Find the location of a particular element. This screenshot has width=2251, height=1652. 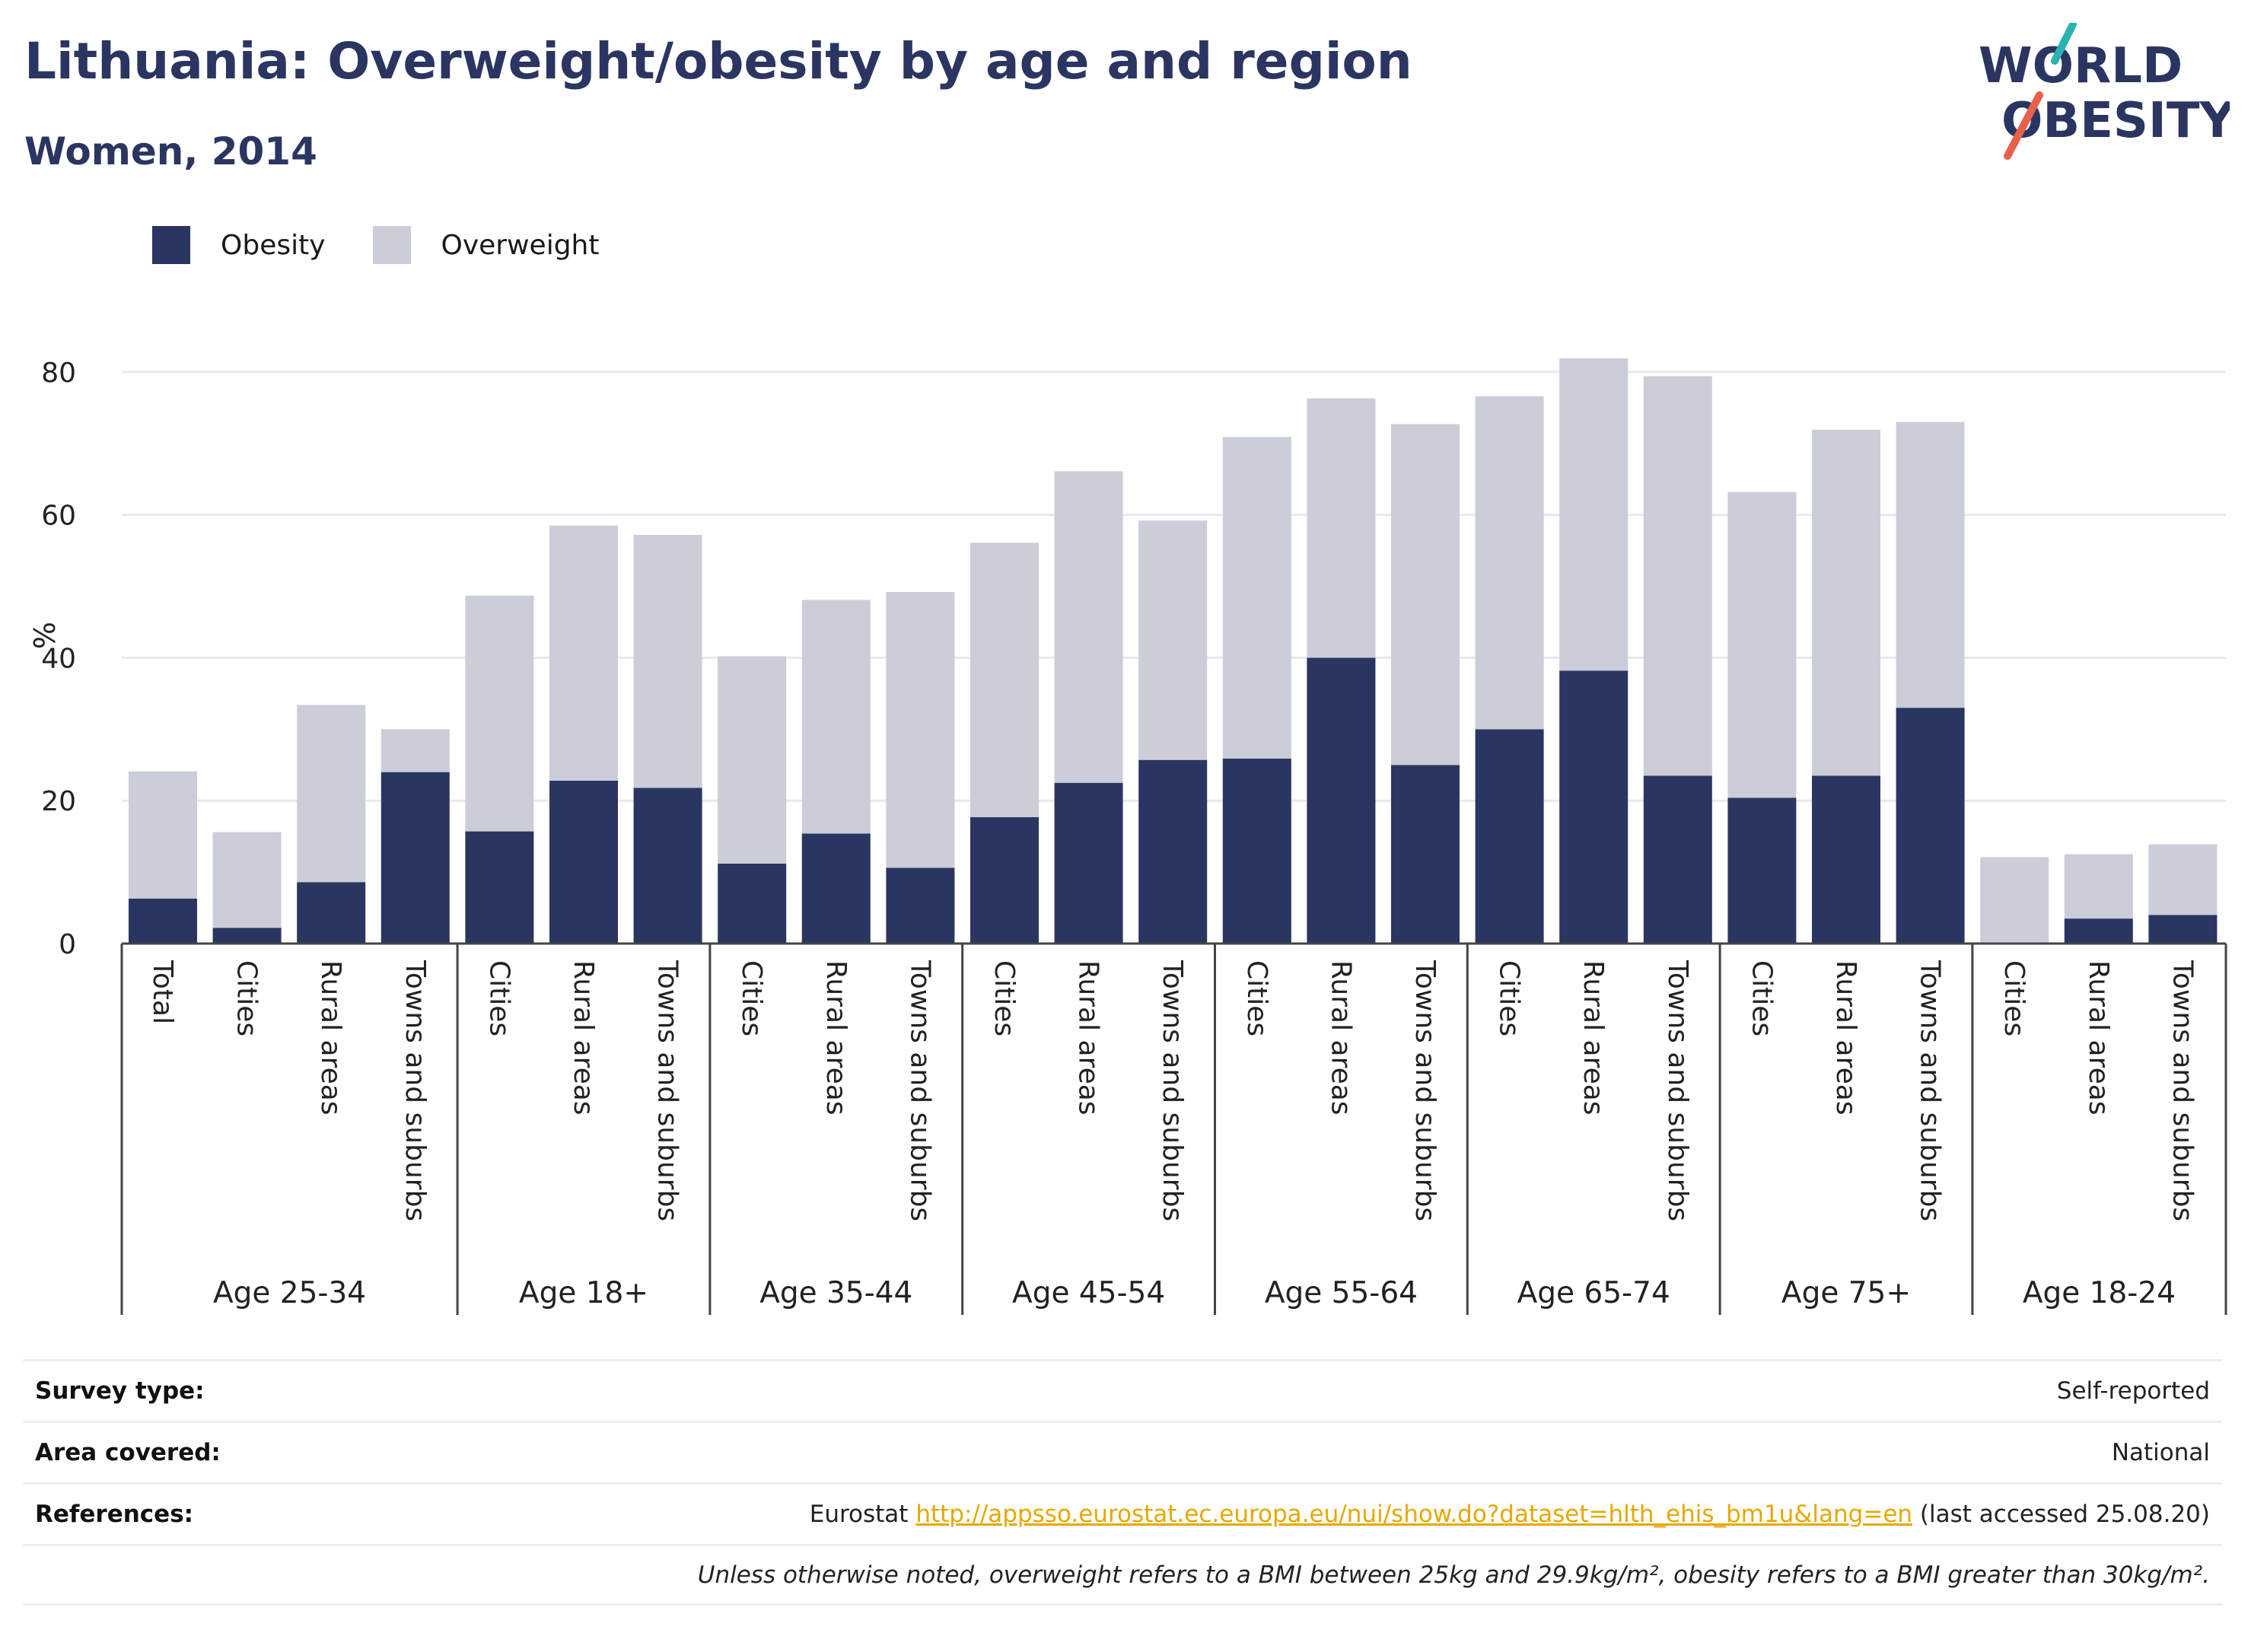

survey-type-label: Survey type: is located at coordinates (120, 1391).